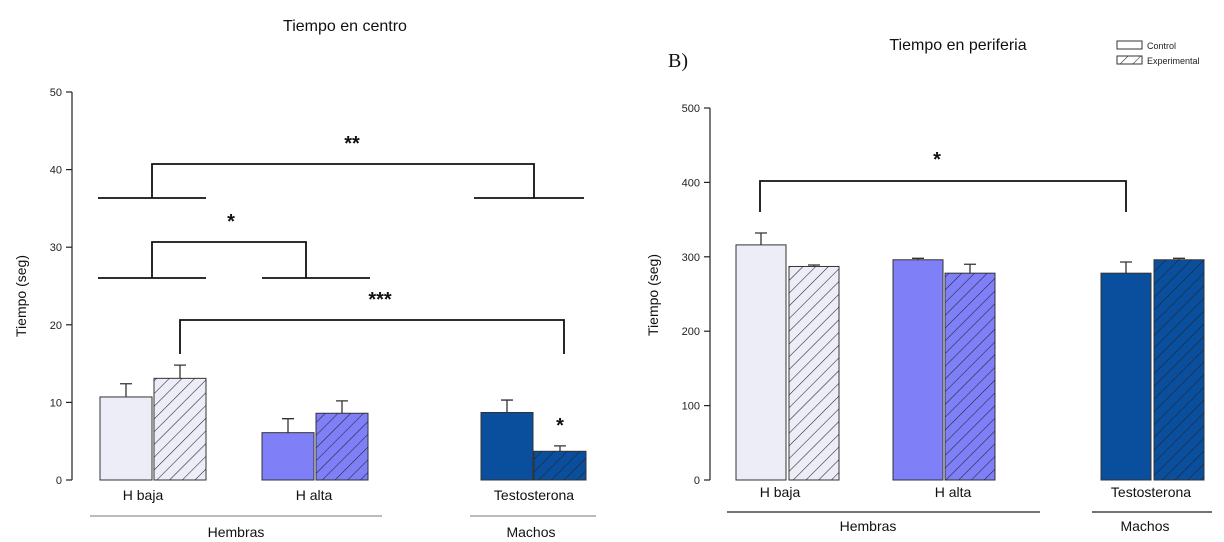 The image size is (1224, 542). What do you see at coordinates (1129, 60) in the screenshot?
I see `legend-experimental-swatch` at bounding box center [1129, 60].